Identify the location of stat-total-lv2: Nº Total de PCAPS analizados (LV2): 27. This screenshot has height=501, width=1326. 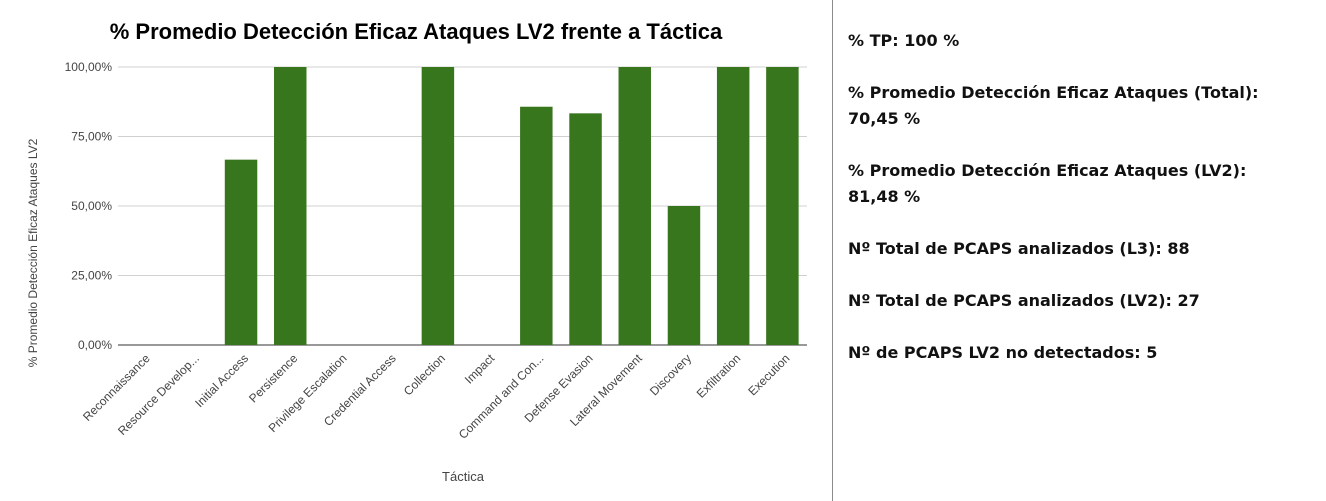
(1078, 301).